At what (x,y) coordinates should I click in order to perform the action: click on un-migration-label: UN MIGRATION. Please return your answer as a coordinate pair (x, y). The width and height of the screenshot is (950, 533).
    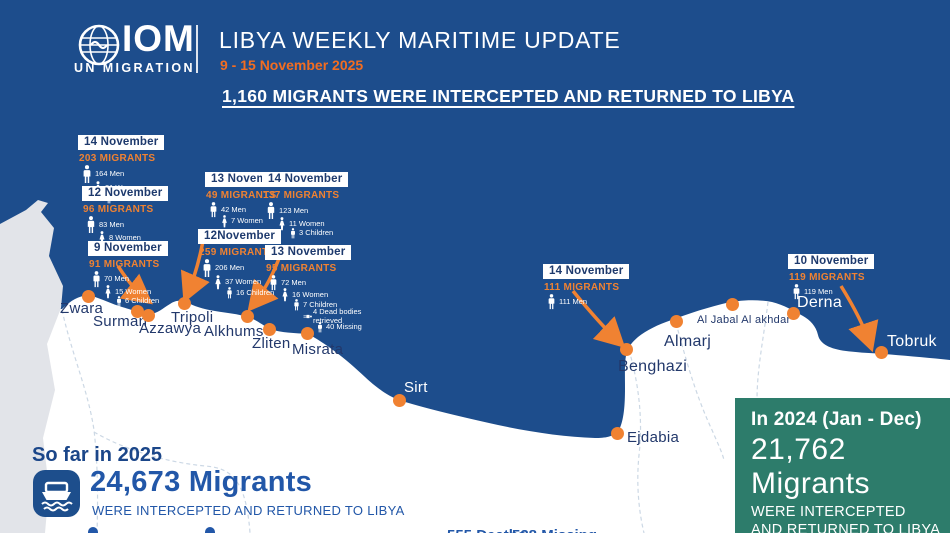
    Looking at the image, I should click on (134, 68).